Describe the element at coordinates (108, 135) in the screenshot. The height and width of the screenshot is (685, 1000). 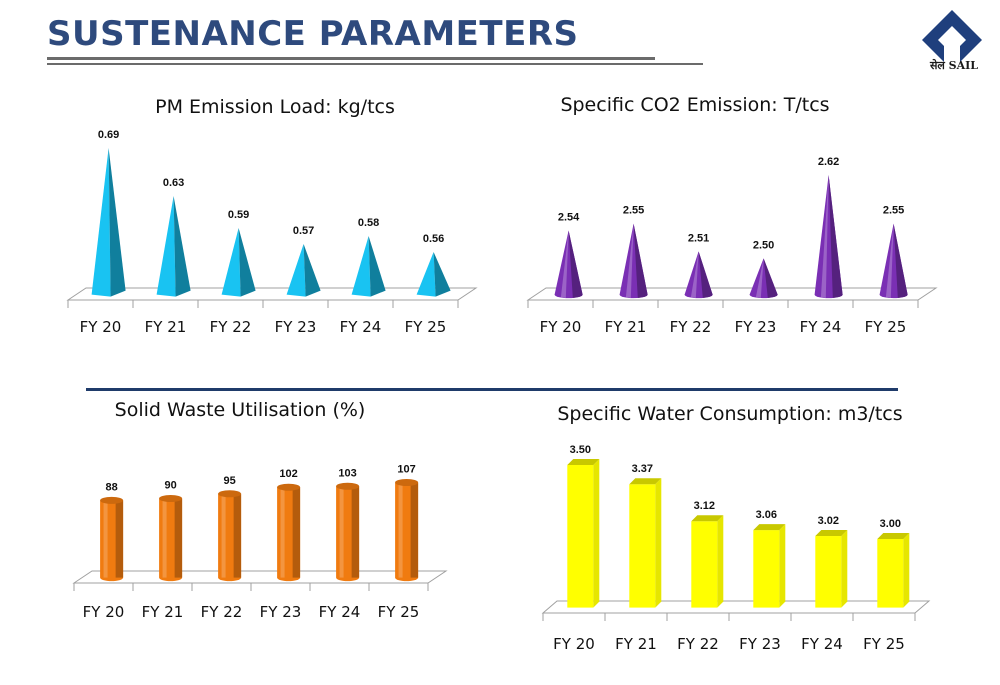
I see `data-label: 0.69` at that location.